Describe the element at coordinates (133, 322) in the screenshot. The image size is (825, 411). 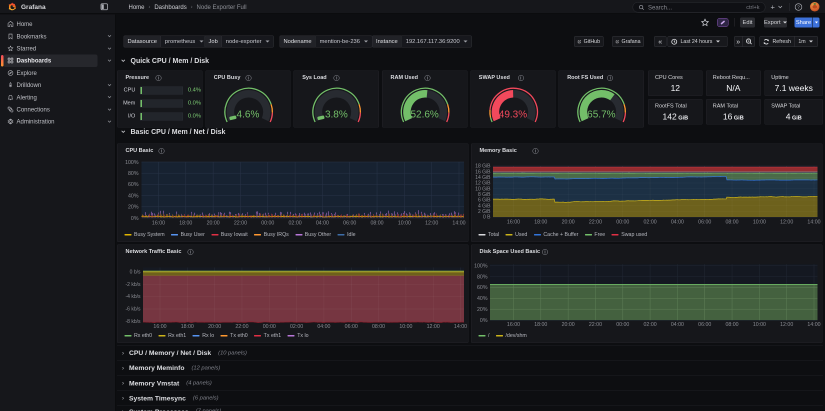
I see `svg-text: -8 kb/s` at that location.